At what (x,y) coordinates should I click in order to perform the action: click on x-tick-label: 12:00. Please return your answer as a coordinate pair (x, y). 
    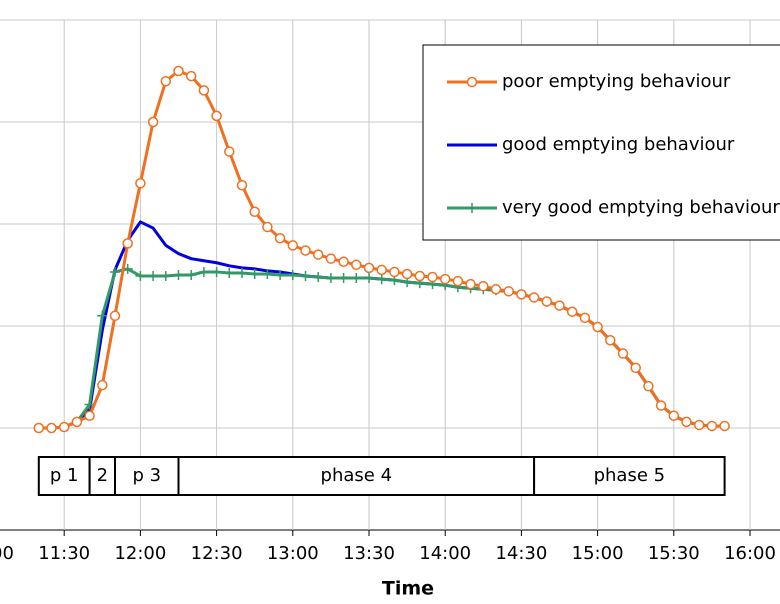
    Looking at the image, I should click on (140, 553).